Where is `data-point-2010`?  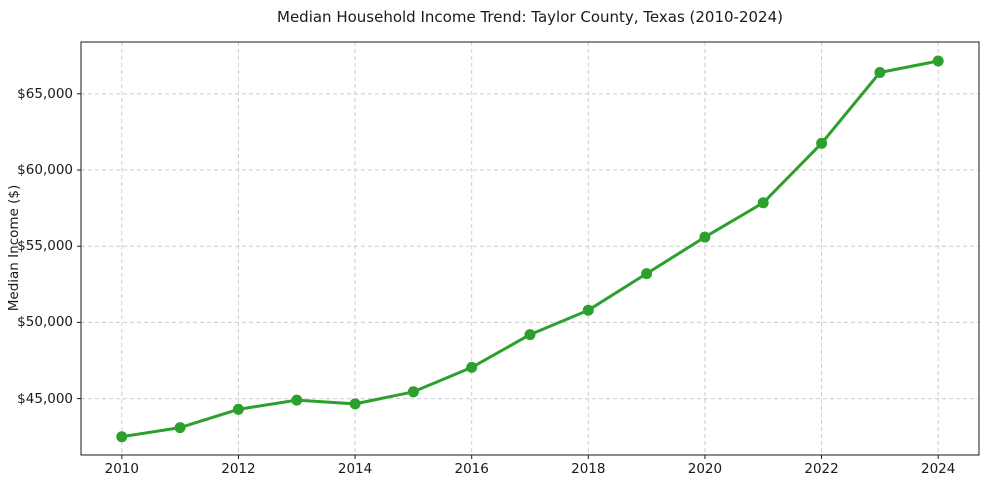
data-point-2010 is located at coordinates (122, 437).